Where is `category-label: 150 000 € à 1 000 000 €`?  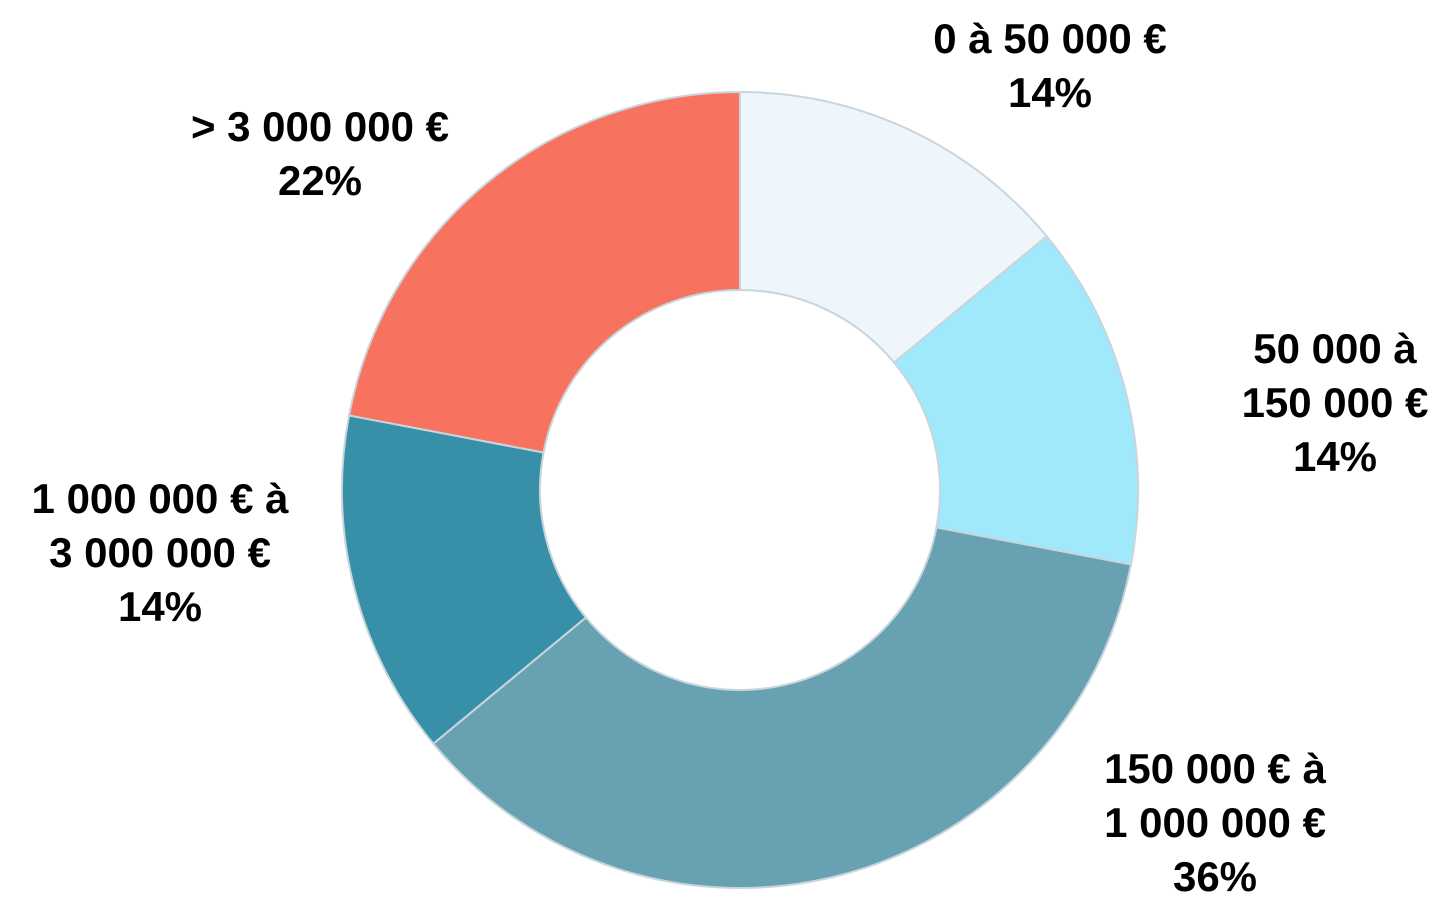
category-label: 150 000 € à 1 000 000 € is located at coordinates (1215, 795).